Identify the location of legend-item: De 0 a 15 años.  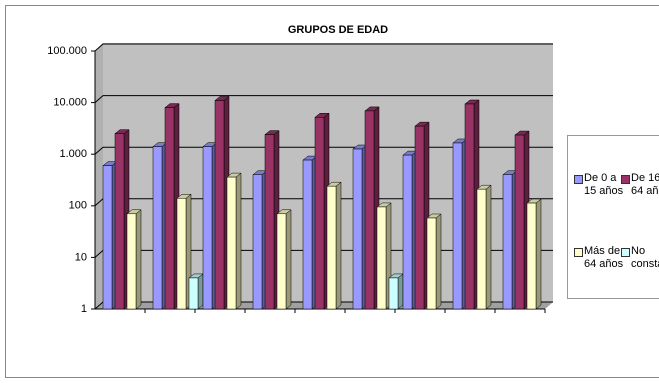
(602, 185).